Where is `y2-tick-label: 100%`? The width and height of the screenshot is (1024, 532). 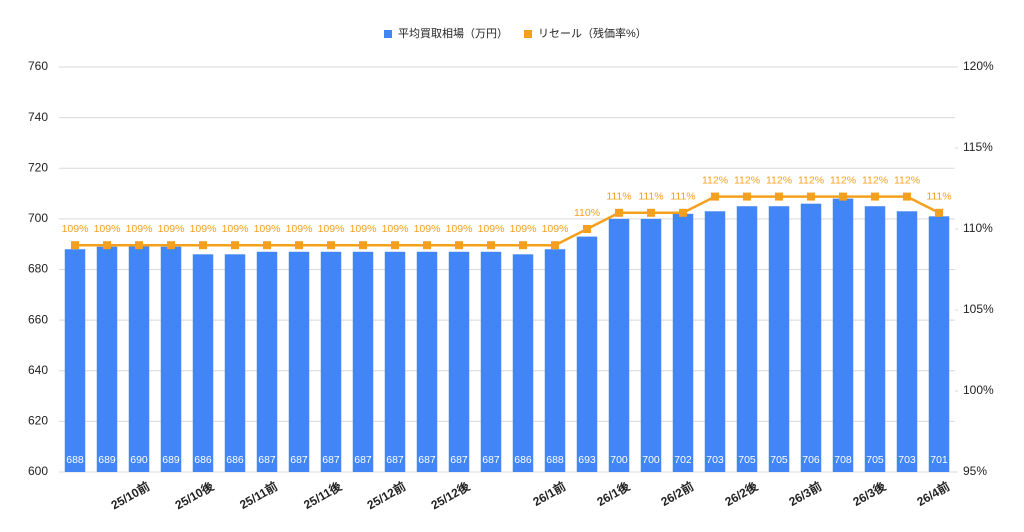
y2-tick-label: 100% is located at coordinates (978, 390).